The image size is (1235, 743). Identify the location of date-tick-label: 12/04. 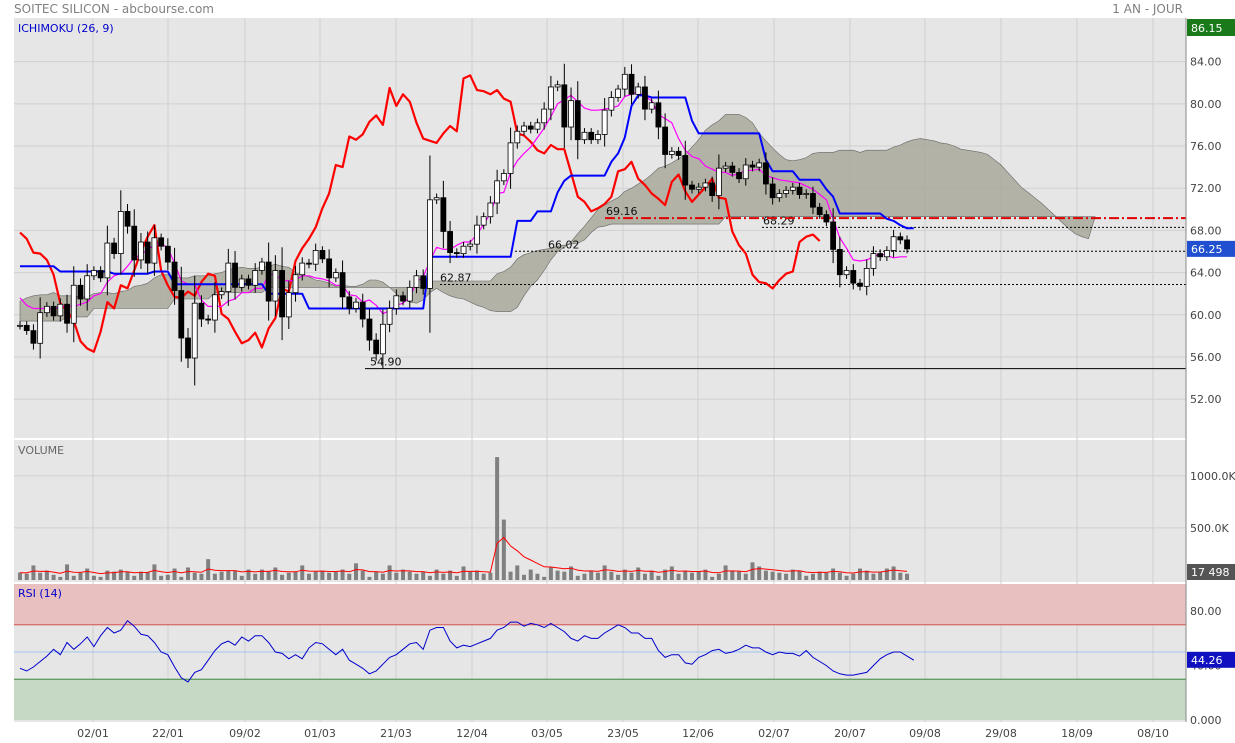
(472, 733).